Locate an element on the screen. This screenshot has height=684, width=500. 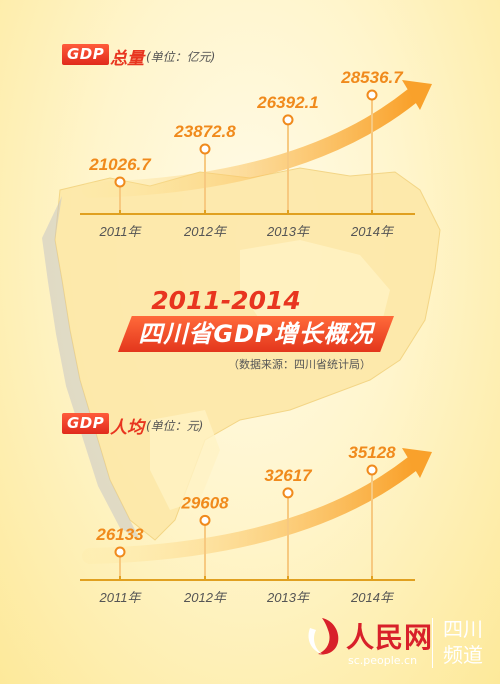
year-range: 2011-2014 is located at coordinates (226, 300).